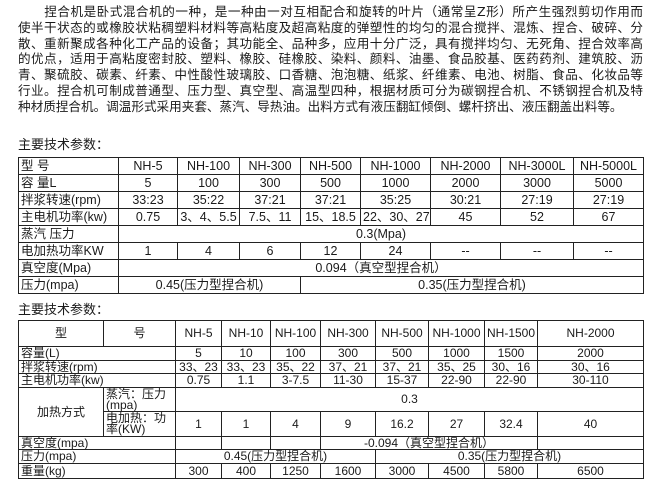  I want to click on cell: 30-110, so click(590, 380).